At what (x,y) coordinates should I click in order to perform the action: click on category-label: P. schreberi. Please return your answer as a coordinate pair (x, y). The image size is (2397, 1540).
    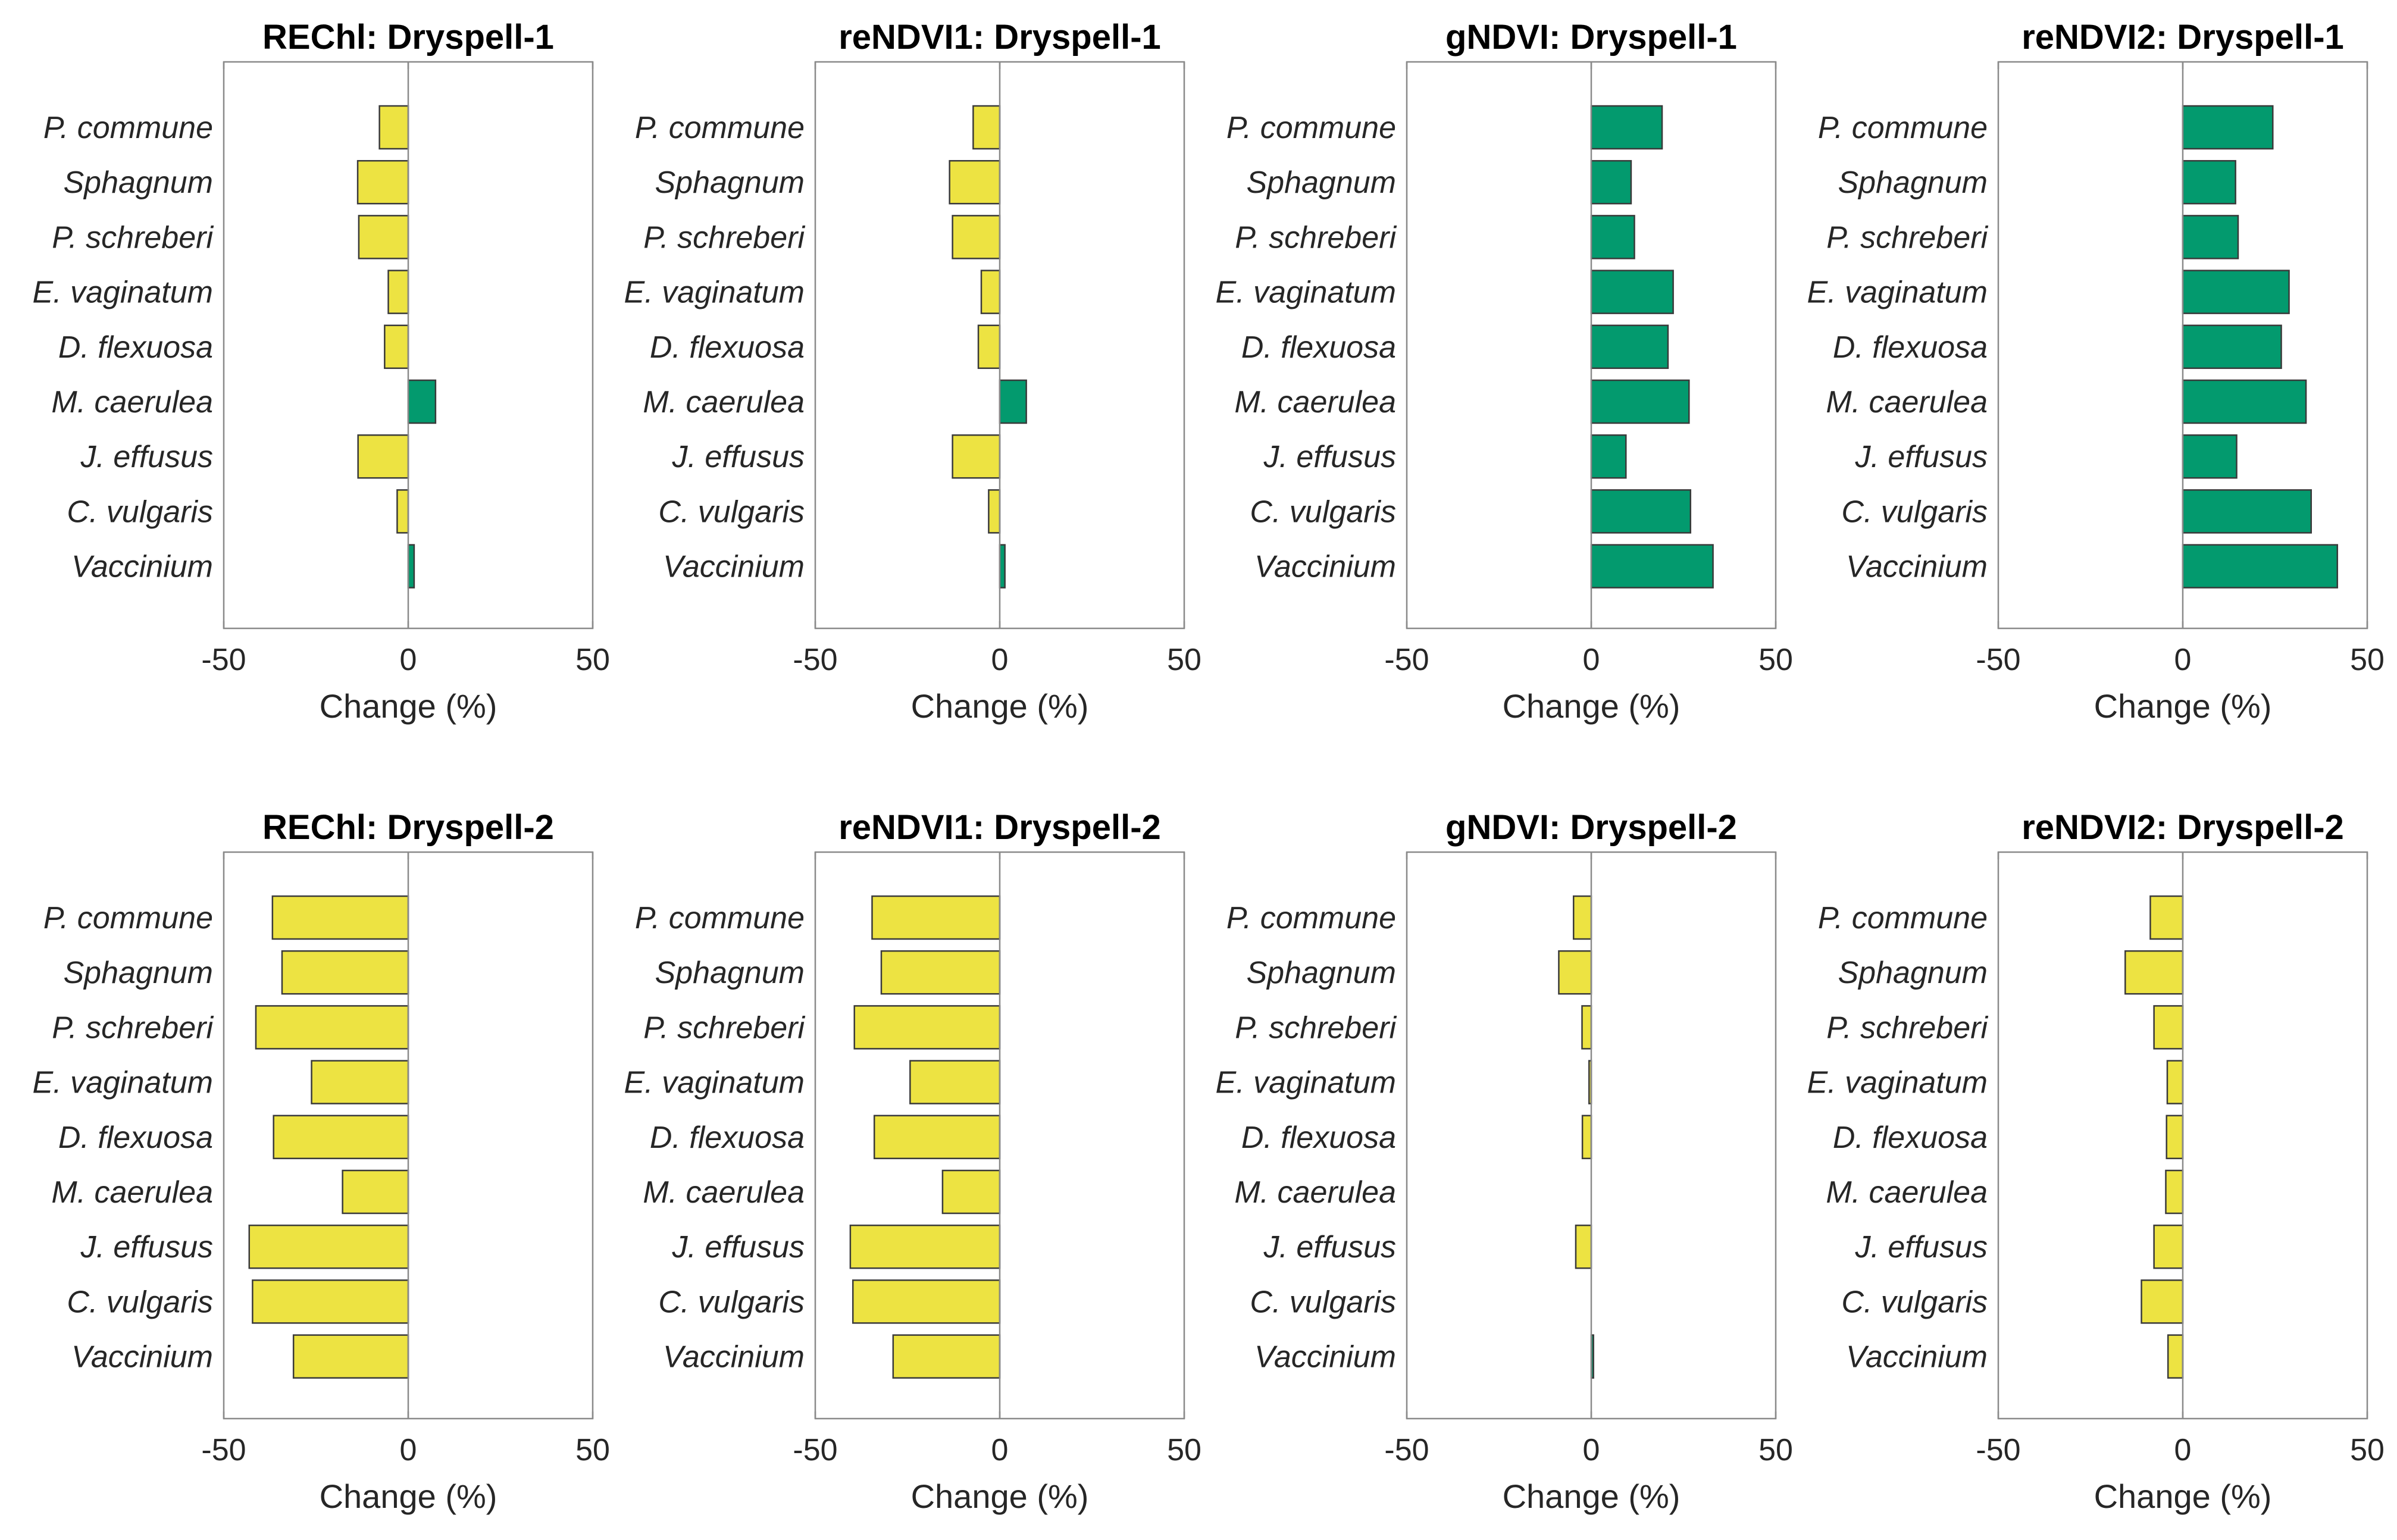
    Looking at the image, I should click on (133, 237).